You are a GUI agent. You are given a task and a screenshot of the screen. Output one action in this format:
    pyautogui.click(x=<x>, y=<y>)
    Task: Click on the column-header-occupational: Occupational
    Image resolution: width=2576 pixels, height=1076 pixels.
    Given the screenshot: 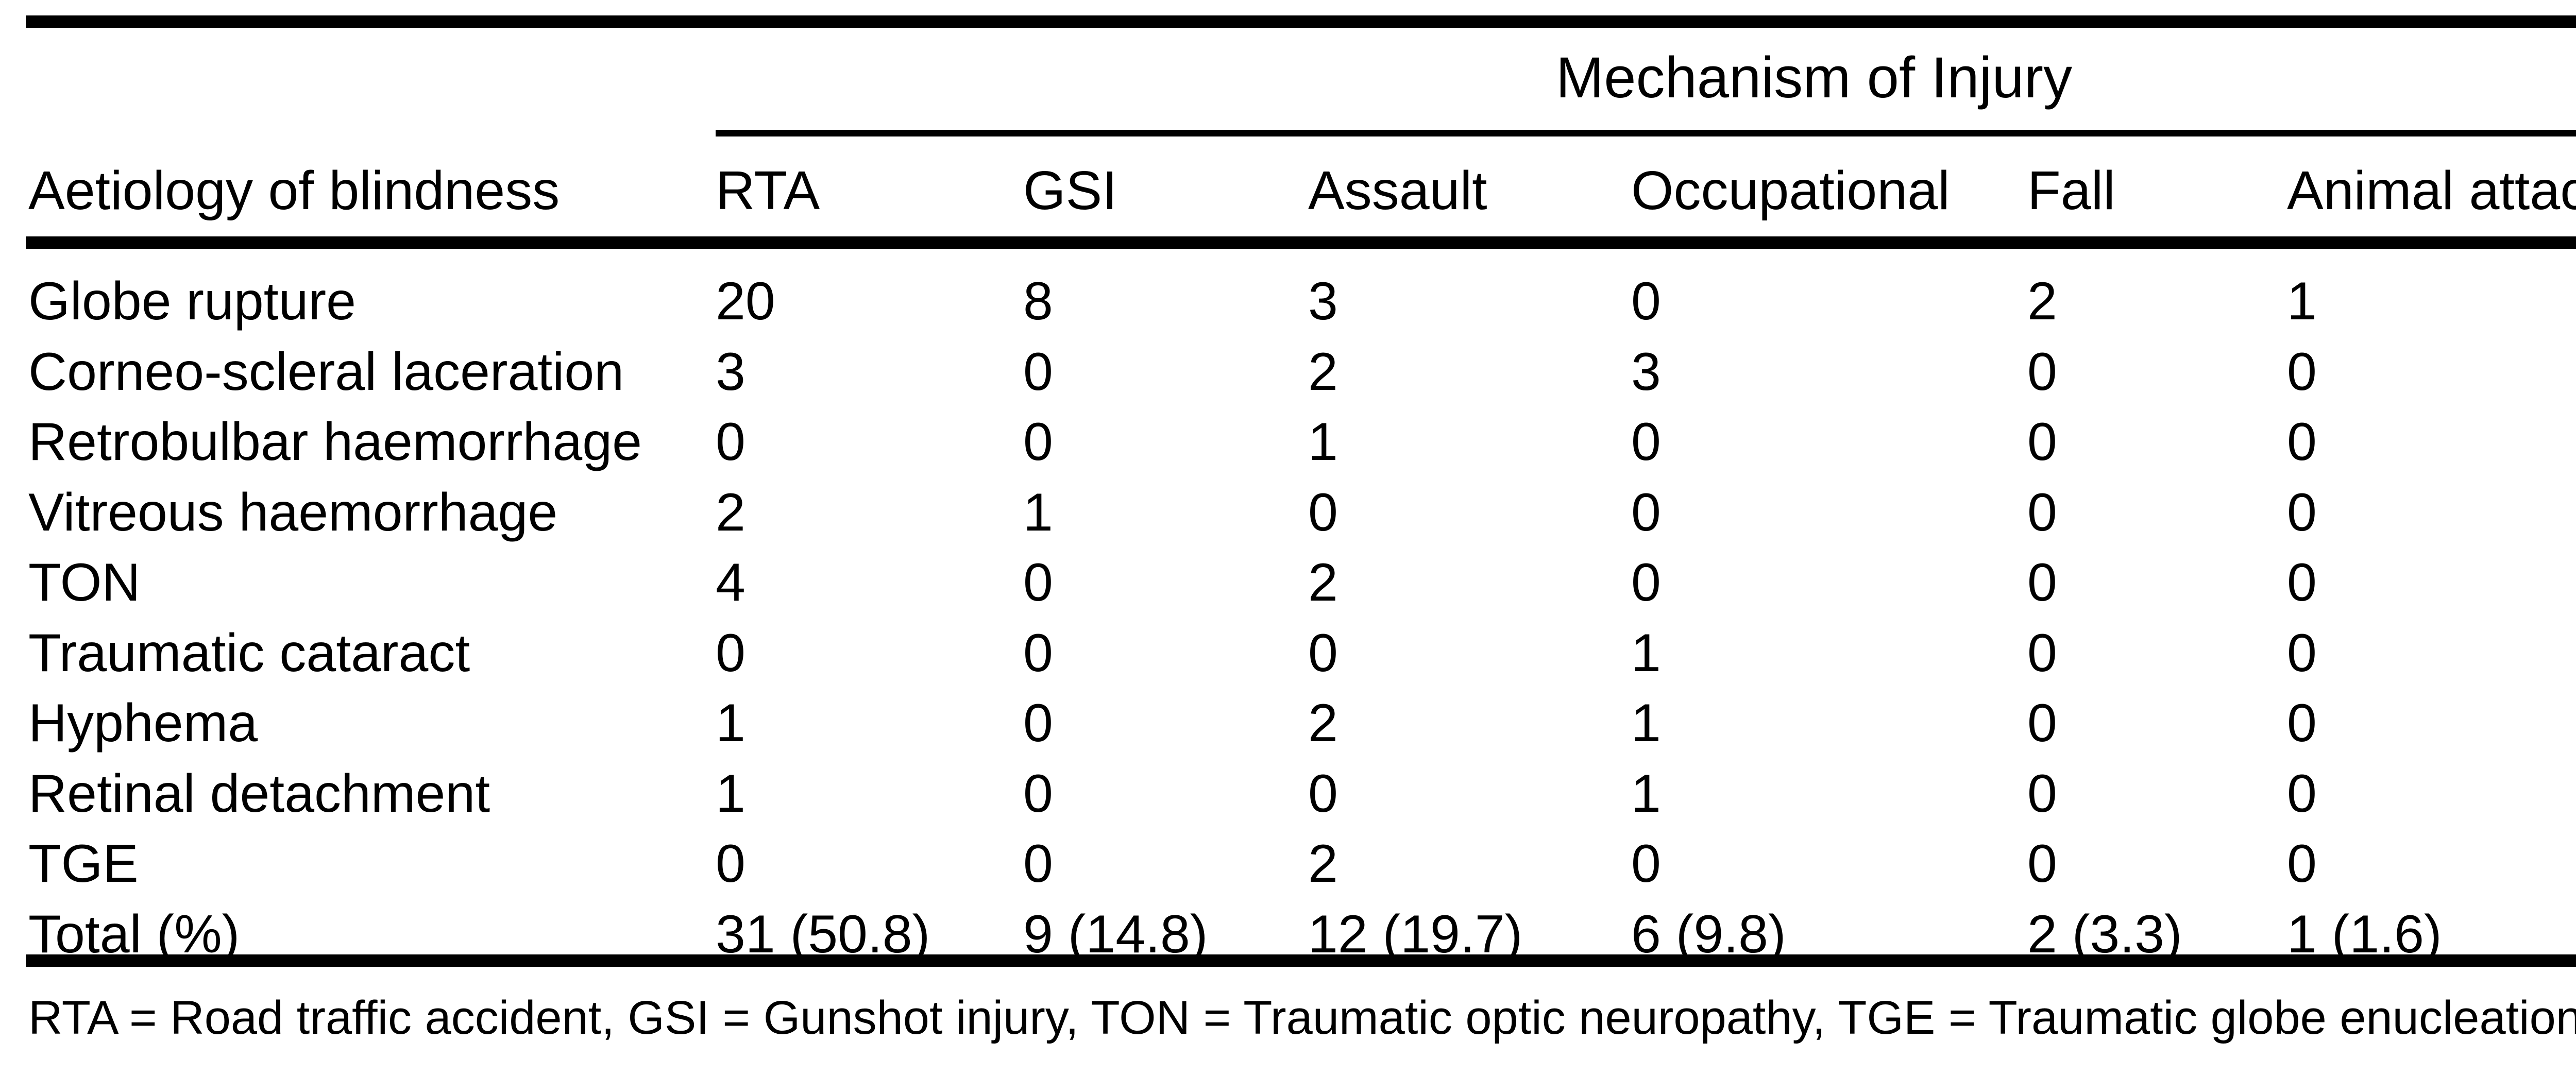 What is the action you would take?
    pyautogui.click(x=1790, y=190)
    